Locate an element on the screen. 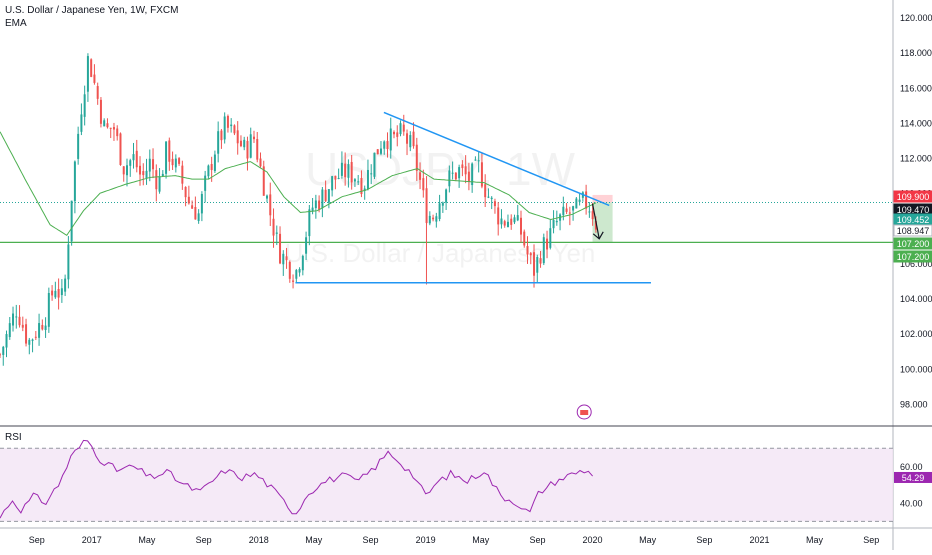 Image resolution: width=932 pixels, height=555 pixels. price-badge-label: 109.452 is located at coordinates (913, 220).